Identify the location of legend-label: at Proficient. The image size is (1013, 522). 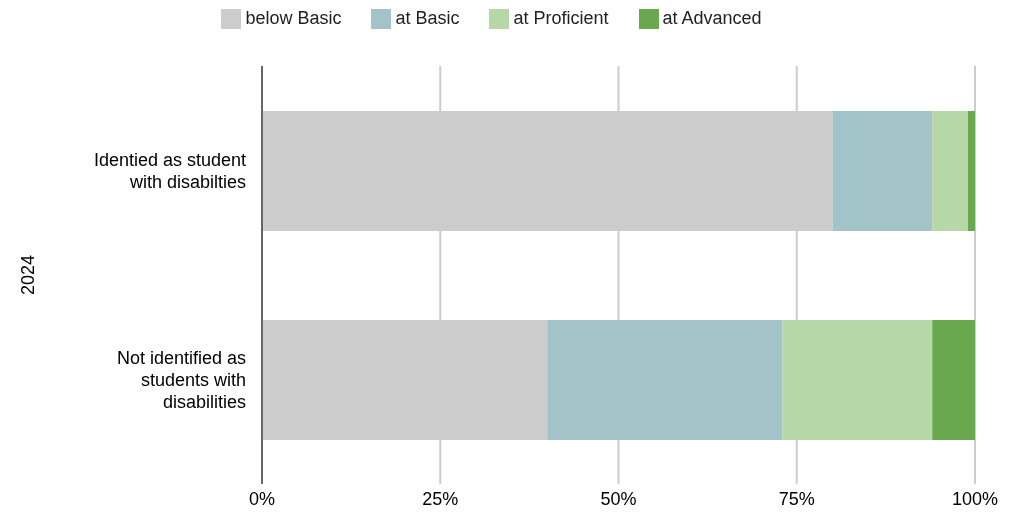
(561, 18).